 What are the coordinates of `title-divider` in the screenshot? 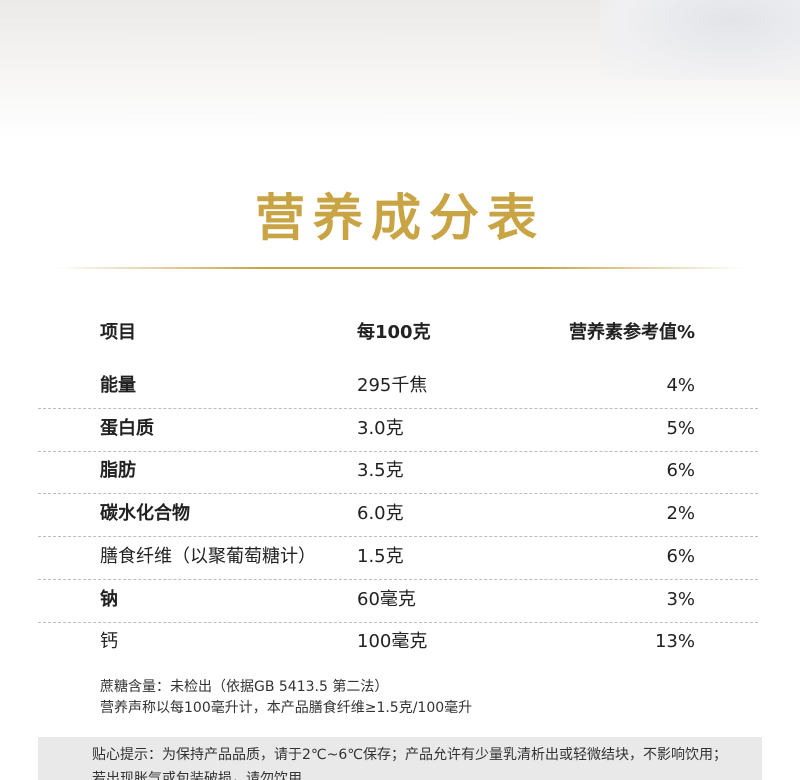 It's located at (400, 268).